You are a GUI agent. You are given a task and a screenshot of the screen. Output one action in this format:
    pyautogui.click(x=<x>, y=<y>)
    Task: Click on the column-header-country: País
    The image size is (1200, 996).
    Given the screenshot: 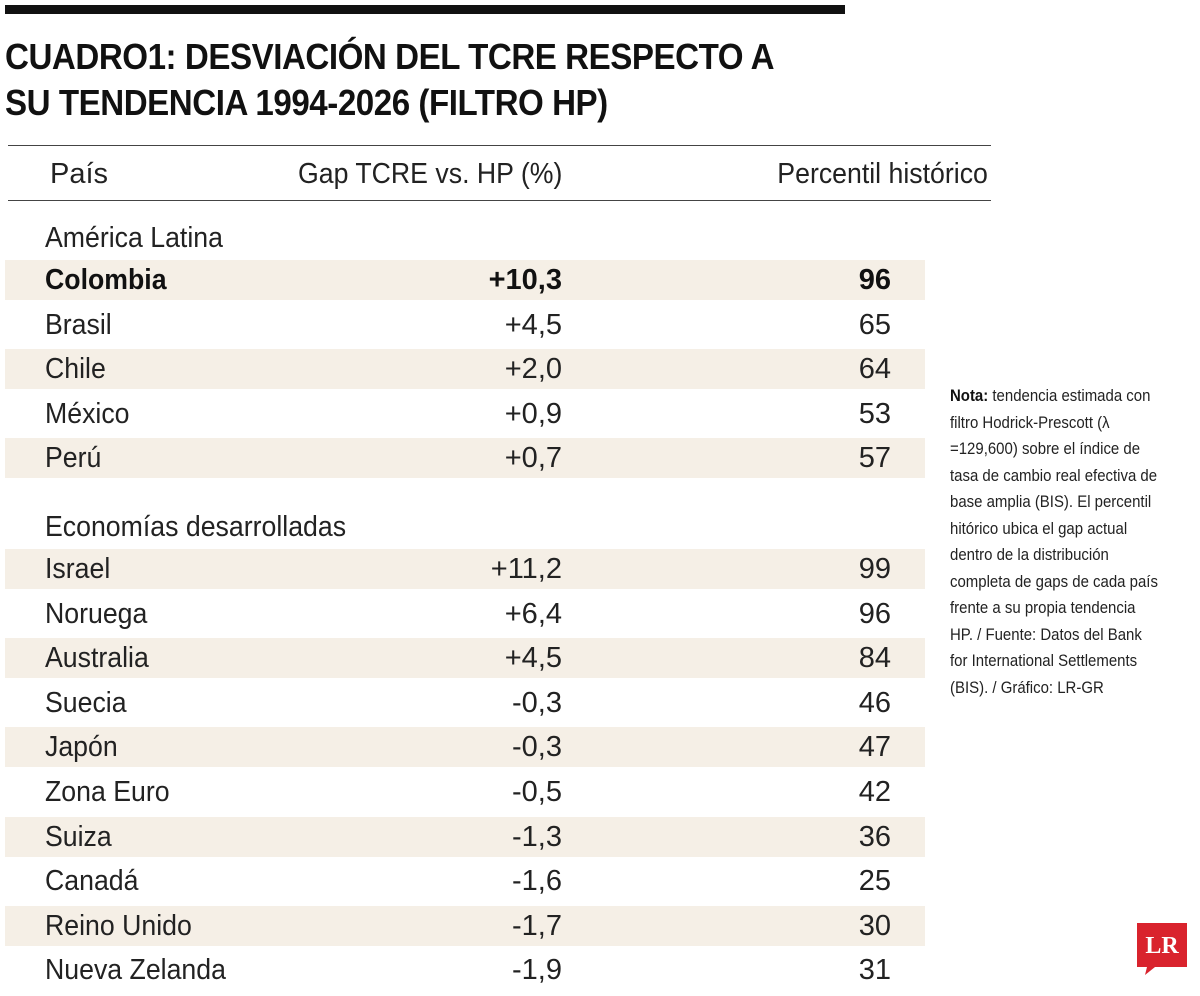 What is the action you would take?
    pyautogui.click(x=79, y=174)
    